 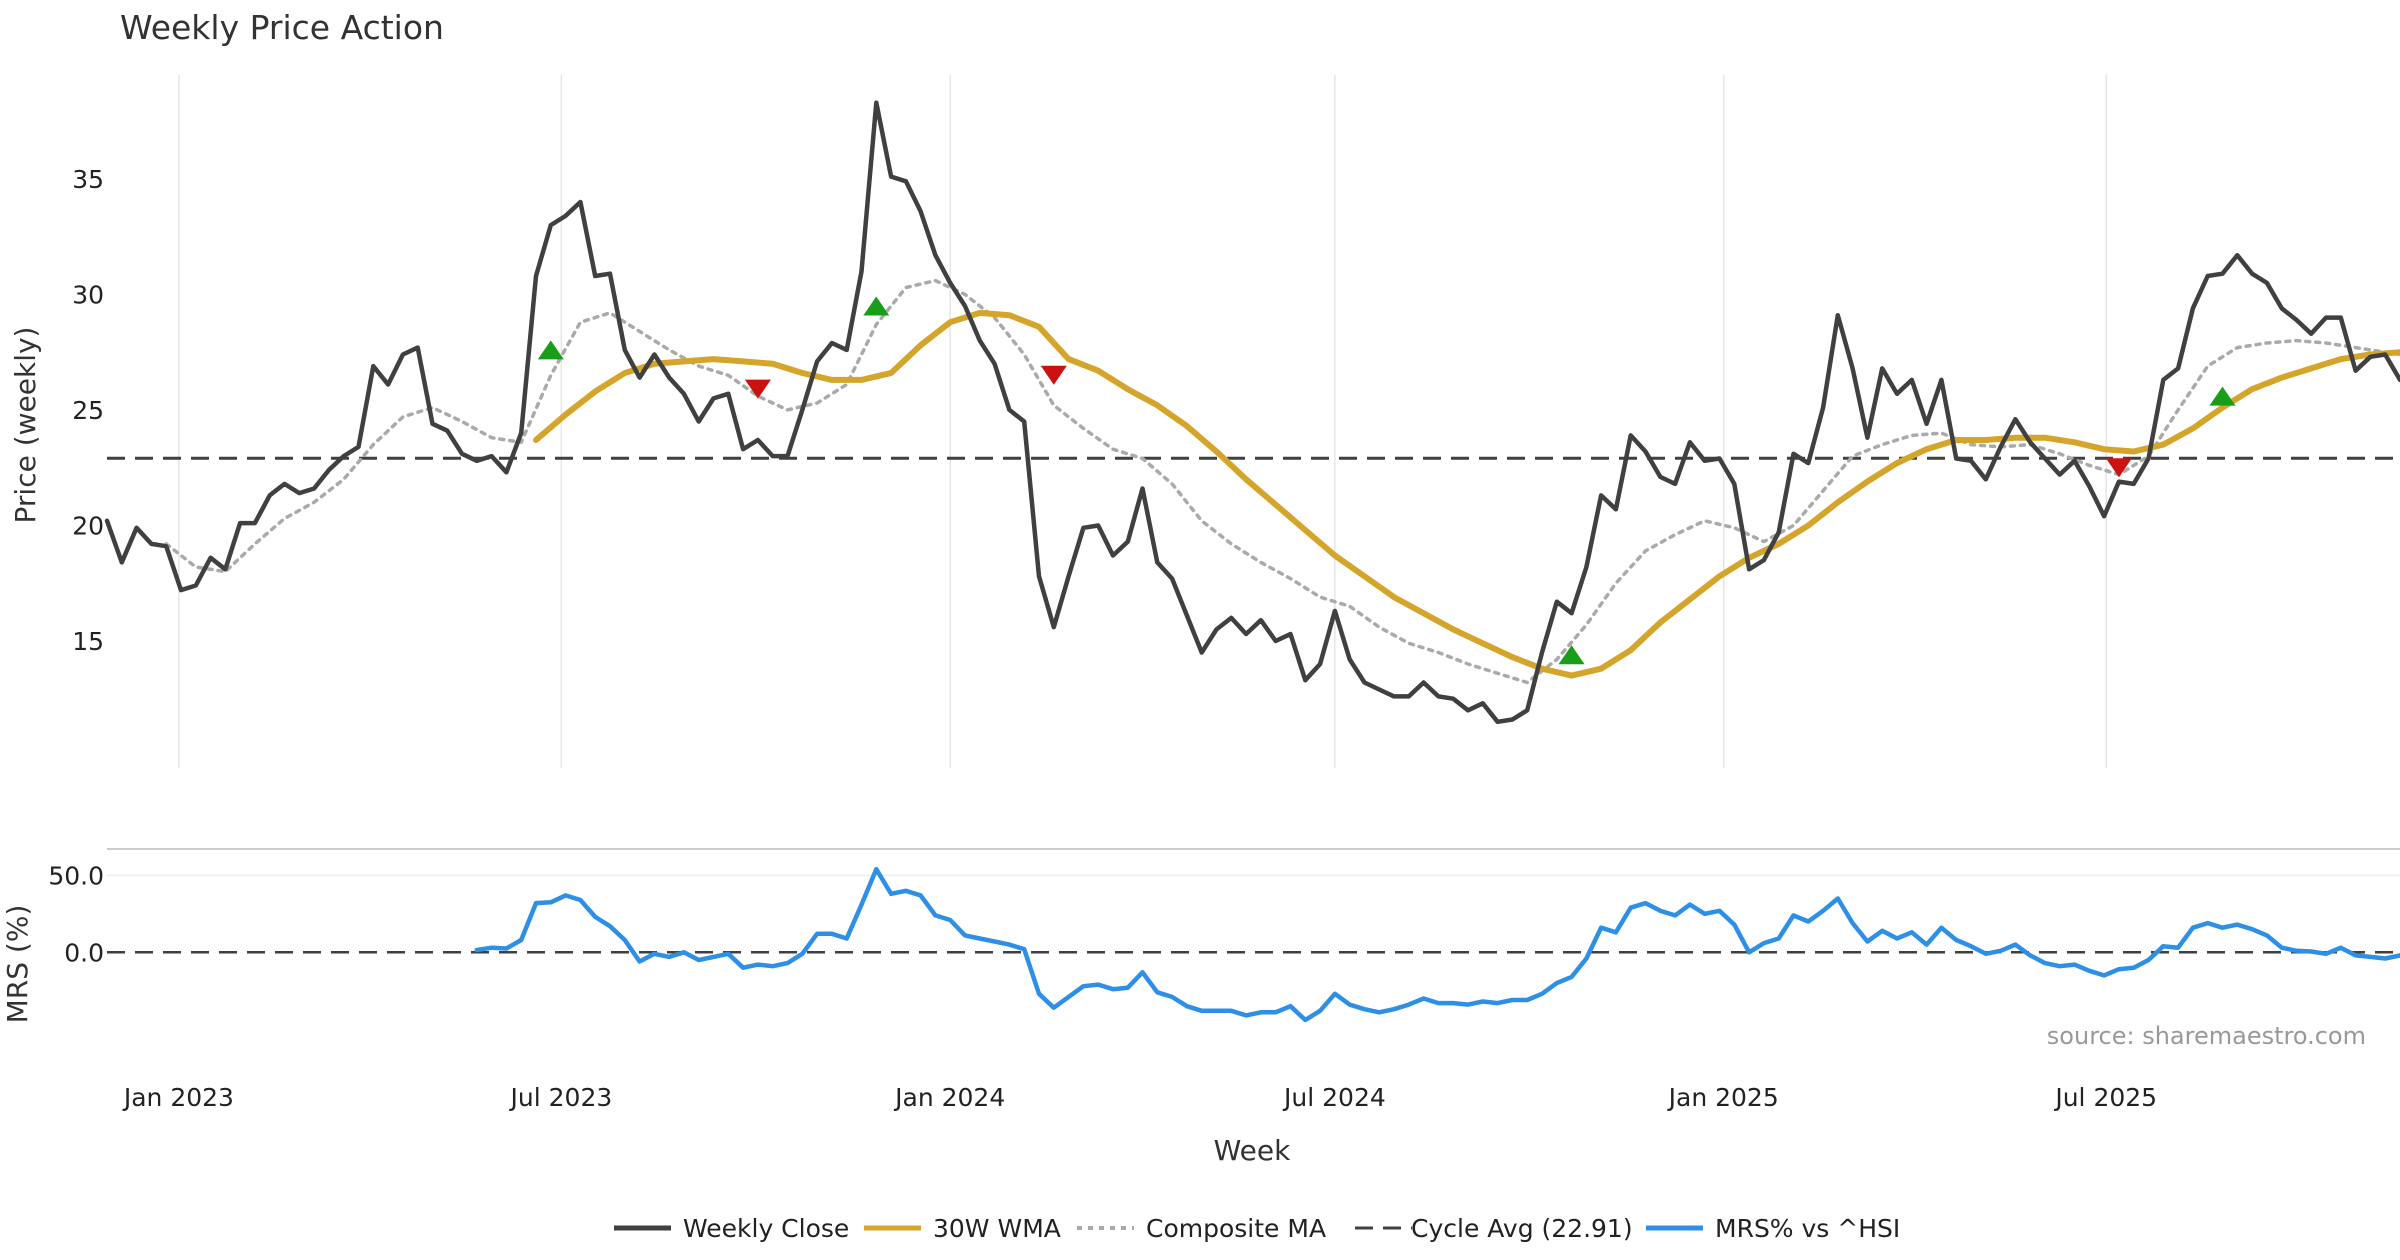 I want to click on chart-title: Weekly Price Action, so click(x=282, y=27).